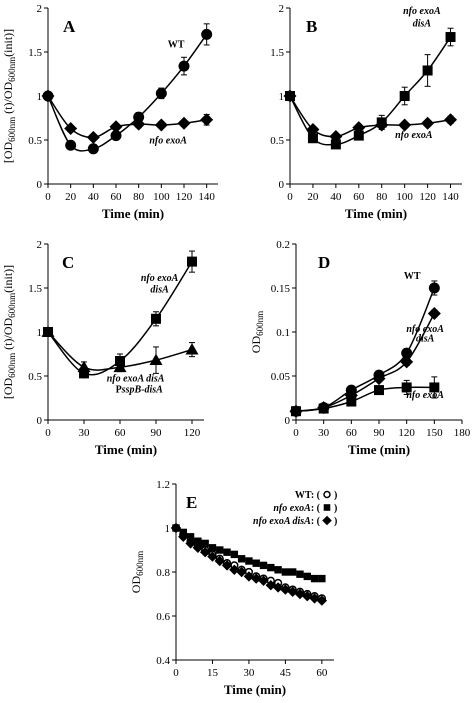  I want to click on y-tick-label: 0.6, so click(163, 617).